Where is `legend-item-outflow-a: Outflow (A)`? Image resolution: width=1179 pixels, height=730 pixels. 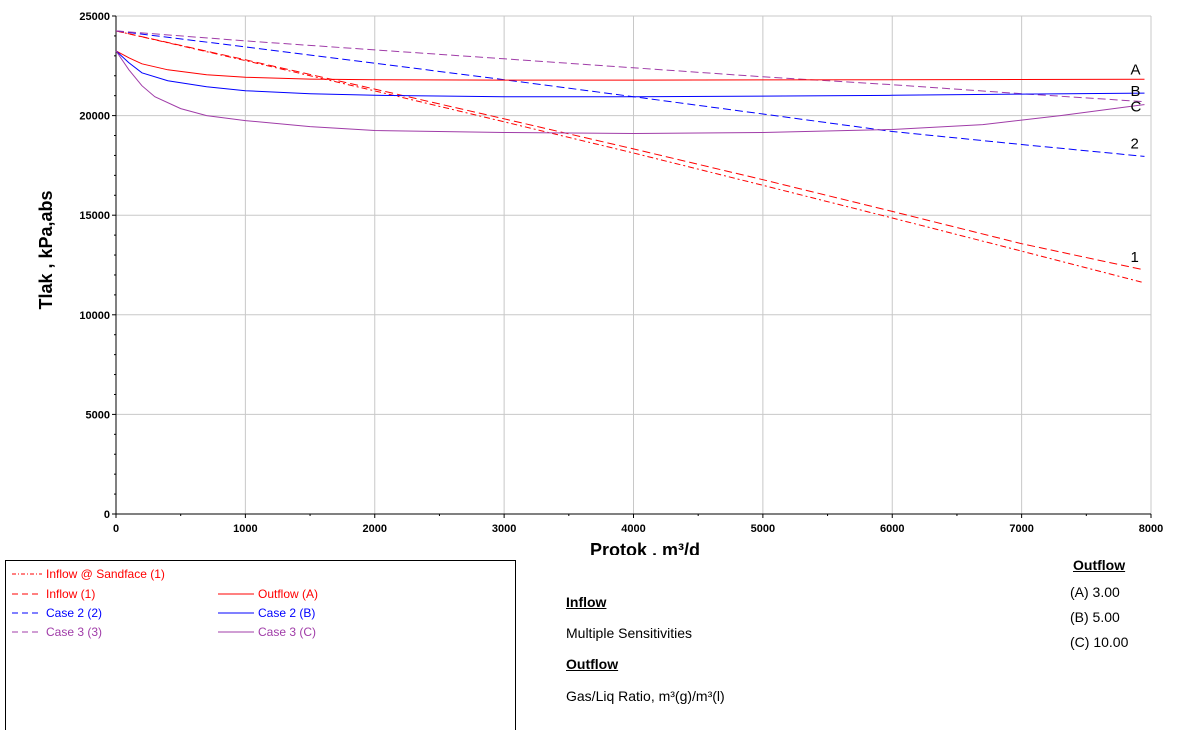 legend-item-outflow-a: Outflow (A) is located at coordinates (268, 594).